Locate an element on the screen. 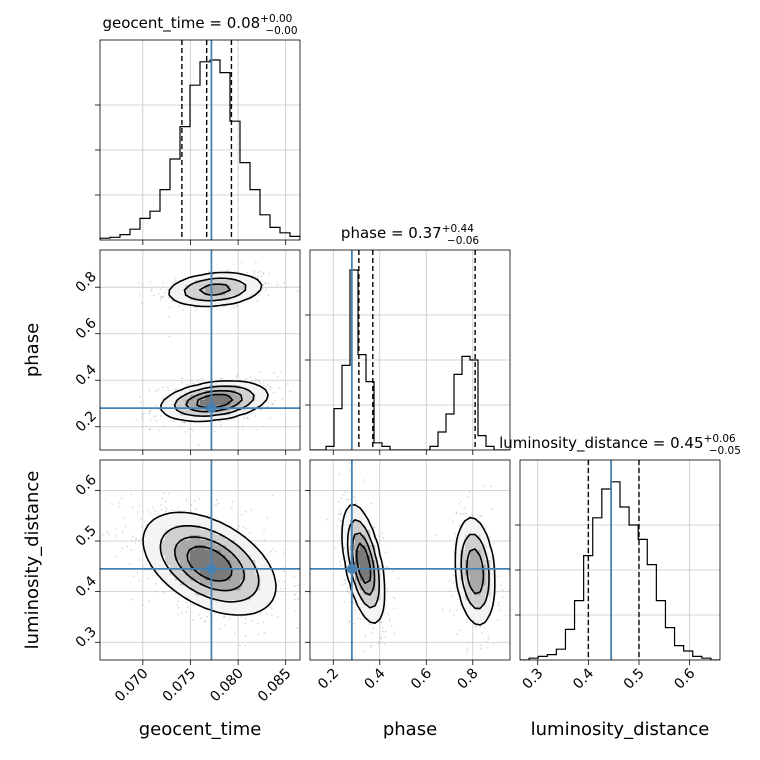 This screenshot has width=760, height=760. hist-panel-luminosity_distance: luminosity_distance = 0.45+0.06 −0.05 is located at coordinates (620, 549).